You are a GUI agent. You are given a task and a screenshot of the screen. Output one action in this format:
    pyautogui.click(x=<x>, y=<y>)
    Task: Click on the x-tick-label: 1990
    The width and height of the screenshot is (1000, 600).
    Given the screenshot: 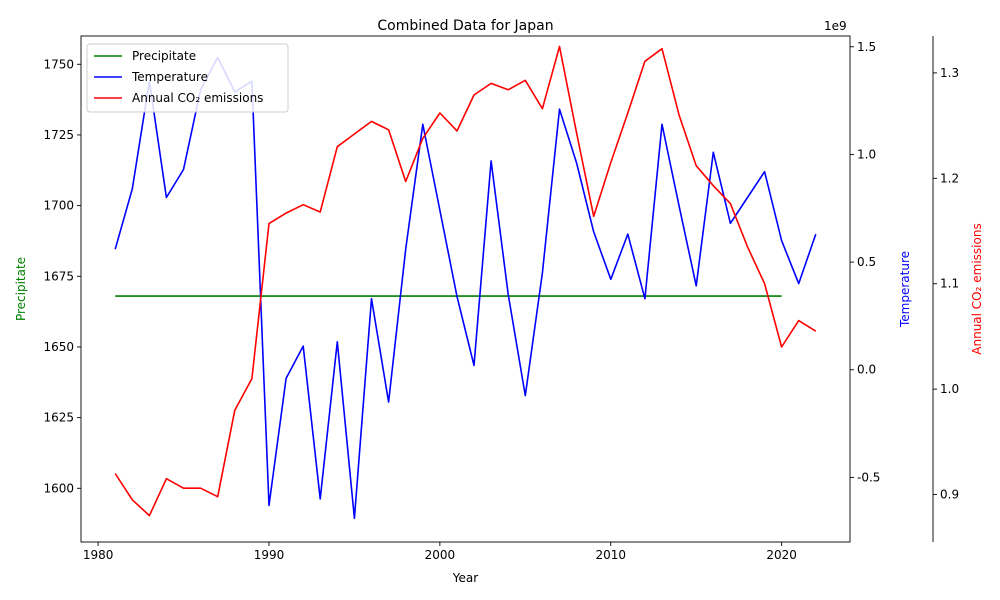 What is the action you would take?
    pyautogui.click(x=269, y=555)
    